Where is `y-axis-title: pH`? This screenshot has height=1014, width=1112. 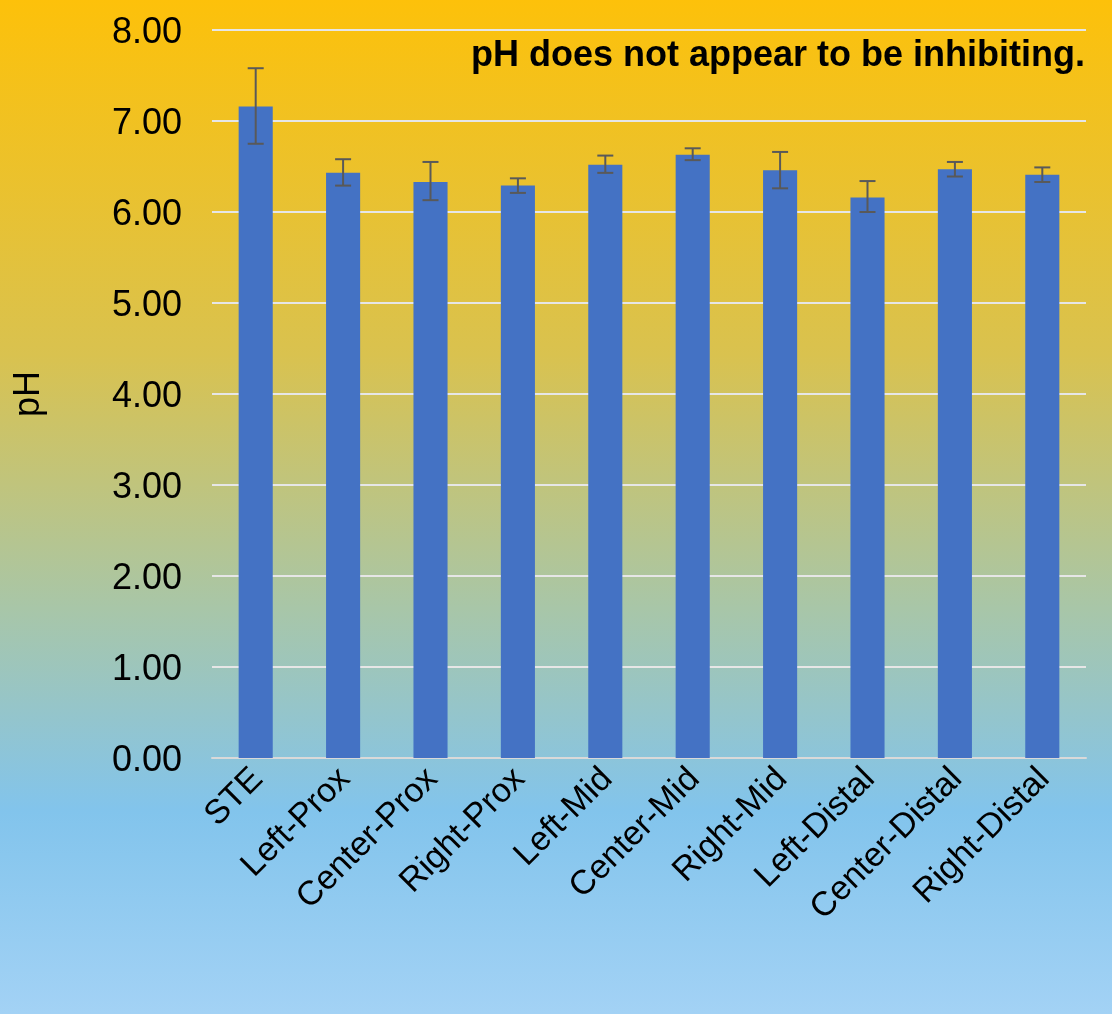
y-axis-title: pH is located at coordinates (26, 394).